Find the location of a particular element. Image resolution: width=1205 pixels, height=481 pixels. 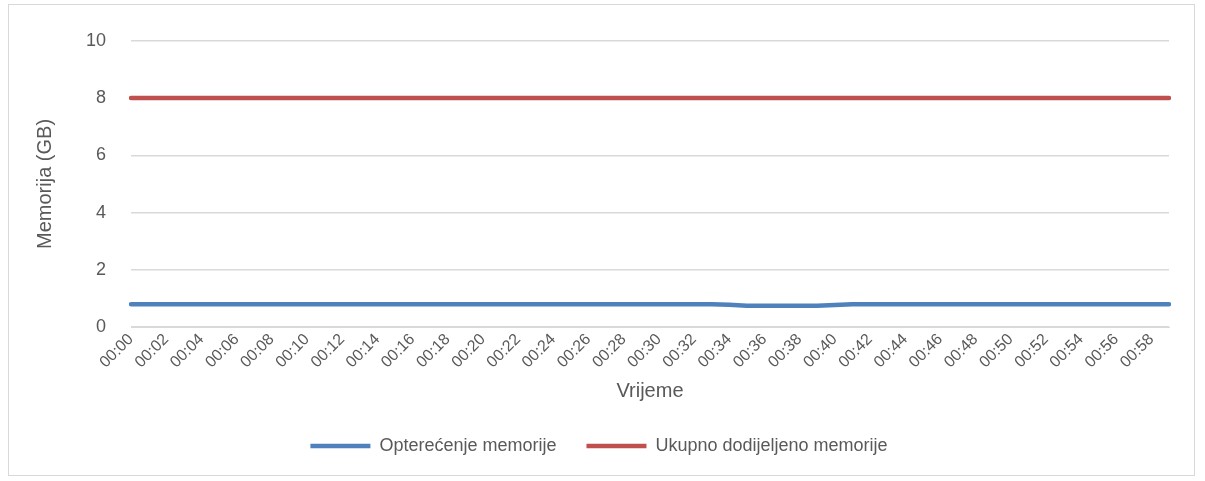

y-axis-title: Memorija (GB) is located at coordinates (43, 183).